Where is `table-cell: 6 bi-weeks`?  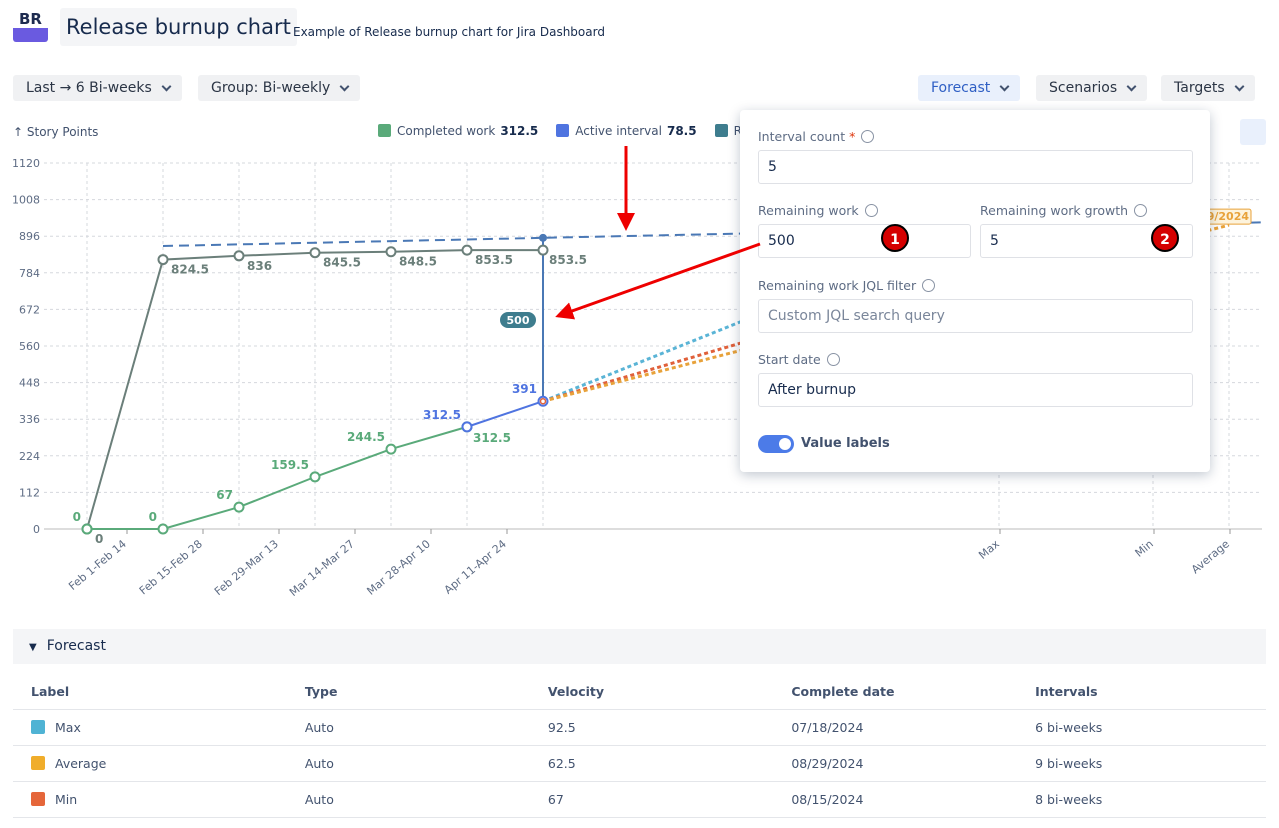 table-cell: 6 bi-weeks is located at coordinates (1150, 727).